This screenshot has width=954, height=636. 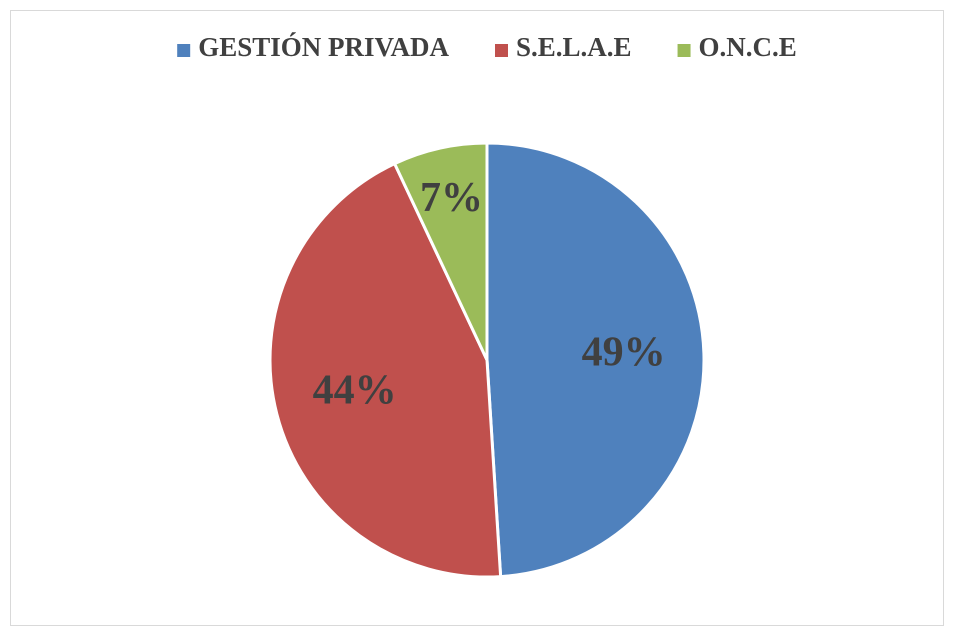 What do you see at coordinates (451, 198) in the screenshot?
I see `data-label: 7%` at bounding box center [451, 198].